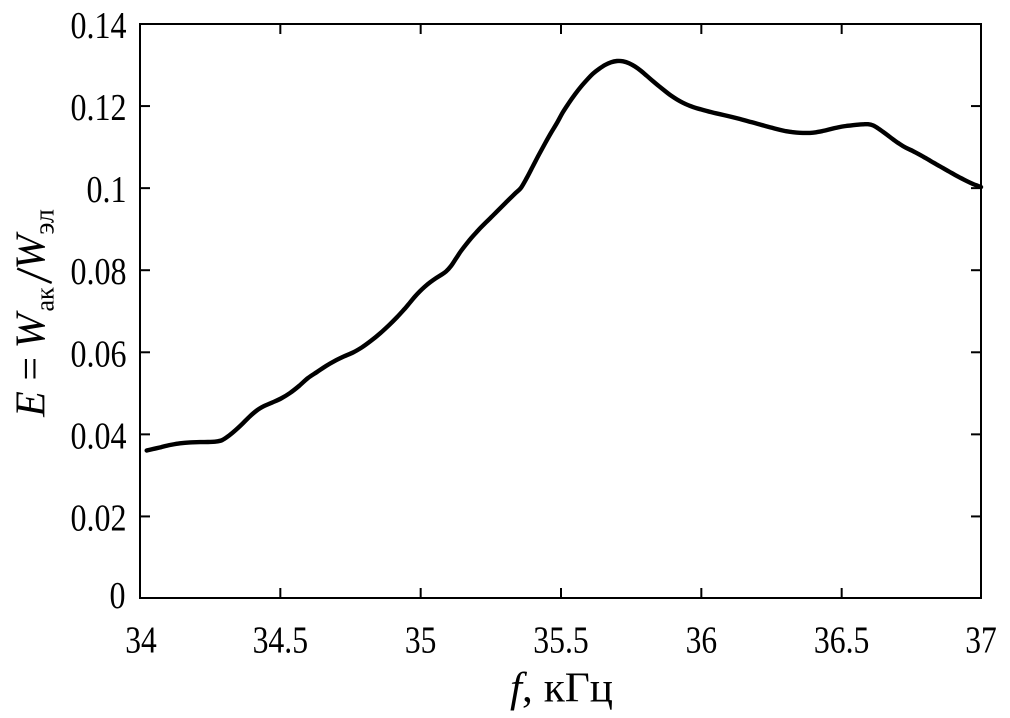 Image resolution: width=1010 pixels, height=718 pixels. I want to click on svg-text: 0.14, so click(99, 26).